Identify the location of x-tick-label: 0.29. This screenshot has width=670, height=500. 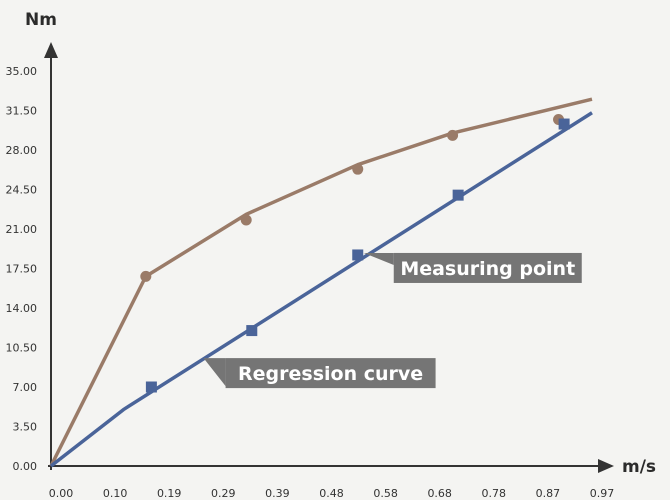
(223, 493).